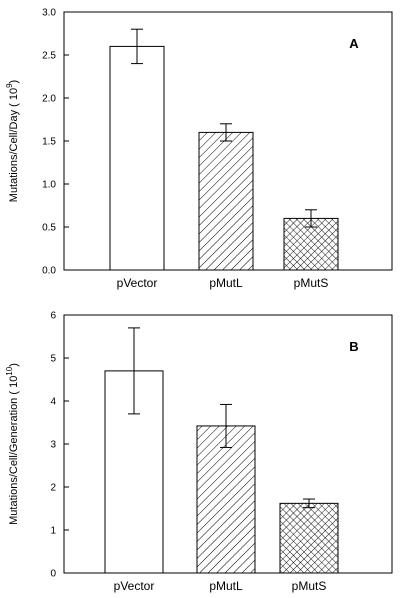 This screenshot has height=598, width=406. Describe the element at coordinates (12, 141) in the screenshot. I see `y-axis-label: Mutations/Cell/Day ( 109)` at that location.